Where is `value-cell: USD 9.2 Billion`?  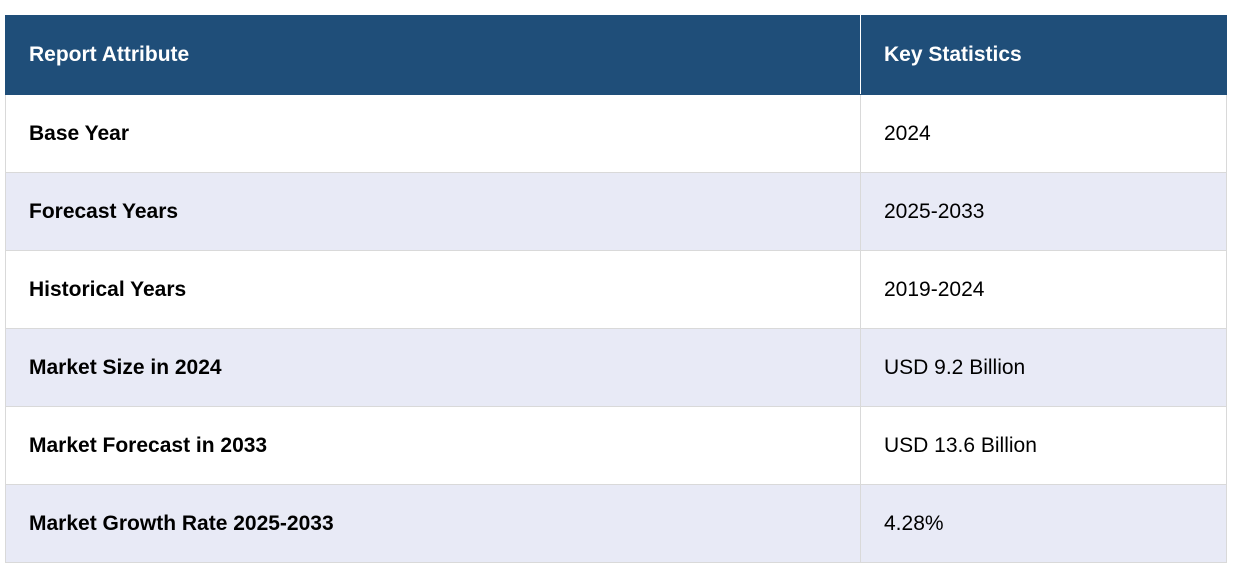 value-cell: USD 9.2 Billion is located at coordinates (1043, 367).